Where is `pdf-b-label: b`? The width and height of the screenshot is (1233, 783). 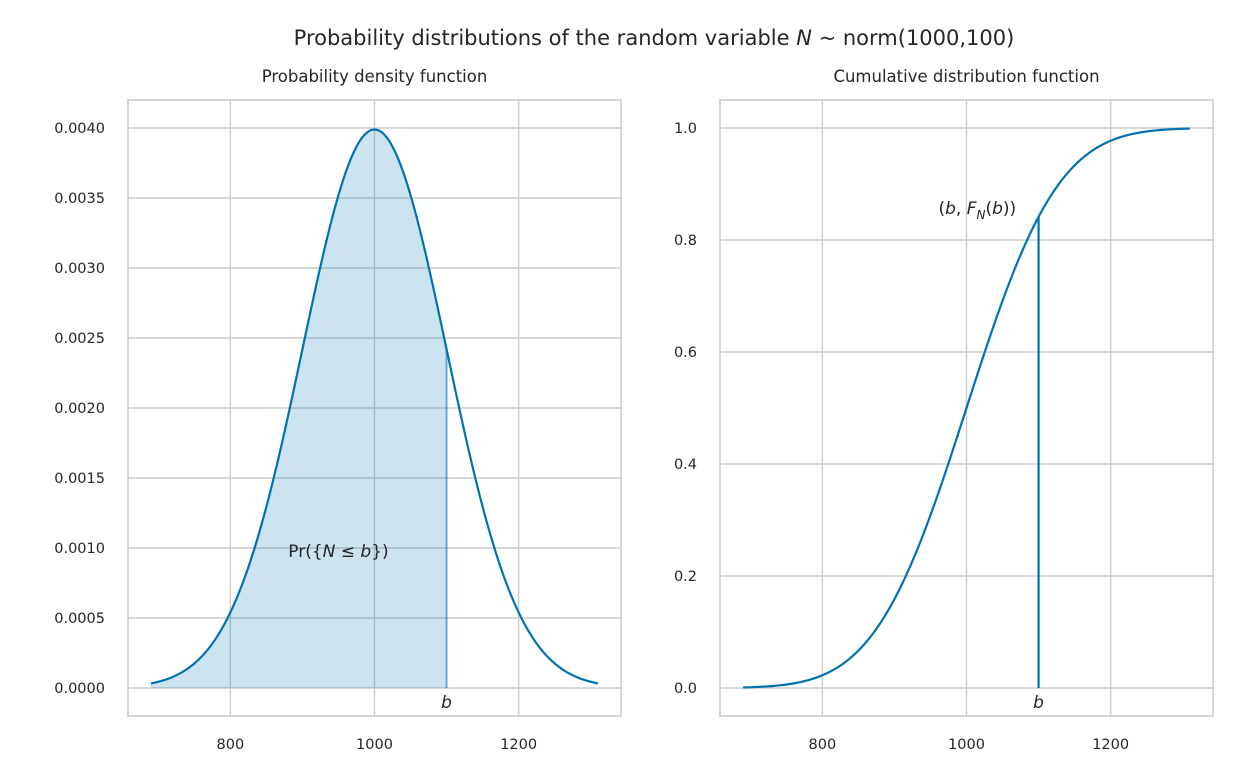
pdf-b-label: b is located at coordinates (446, 703).